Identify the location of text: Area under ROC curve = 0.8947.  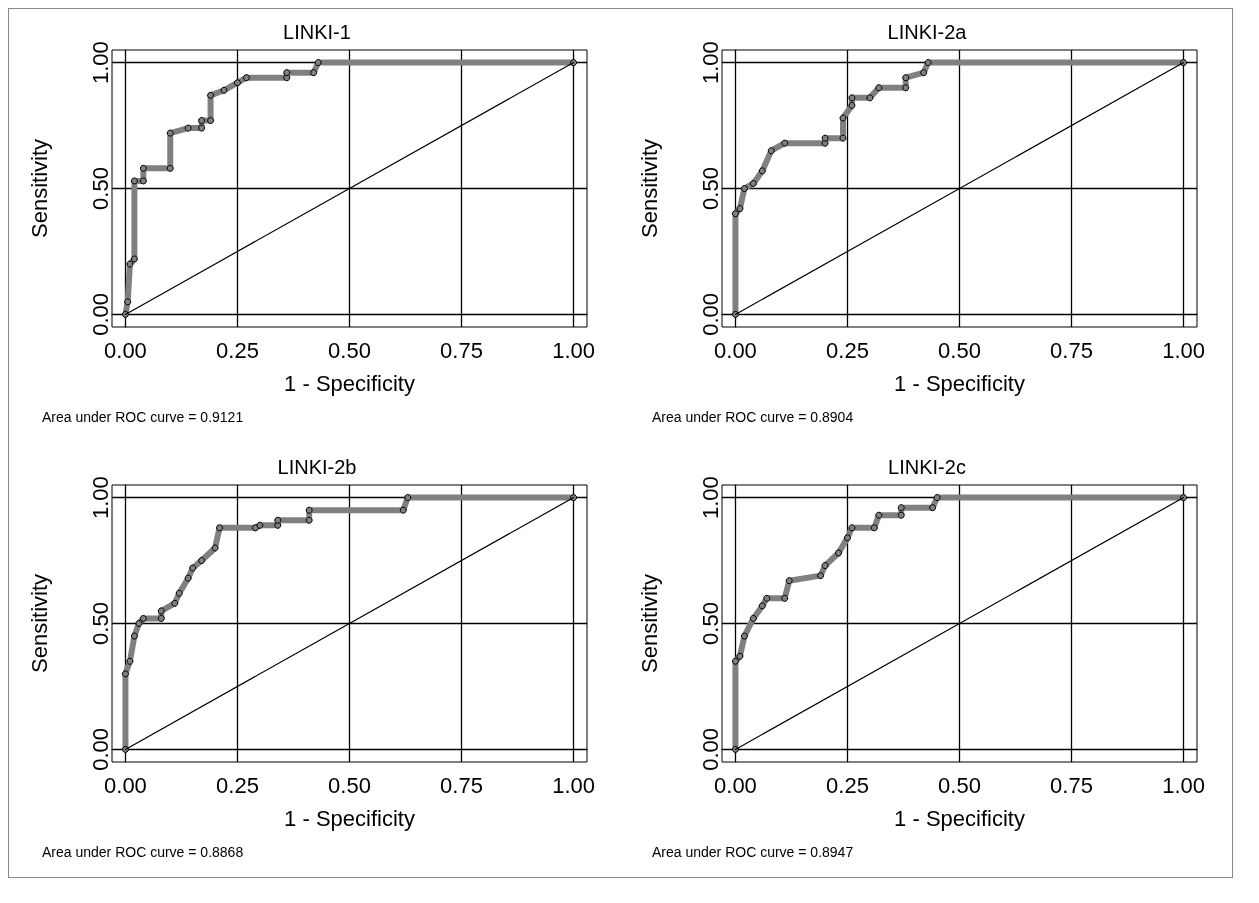
(753, 852).